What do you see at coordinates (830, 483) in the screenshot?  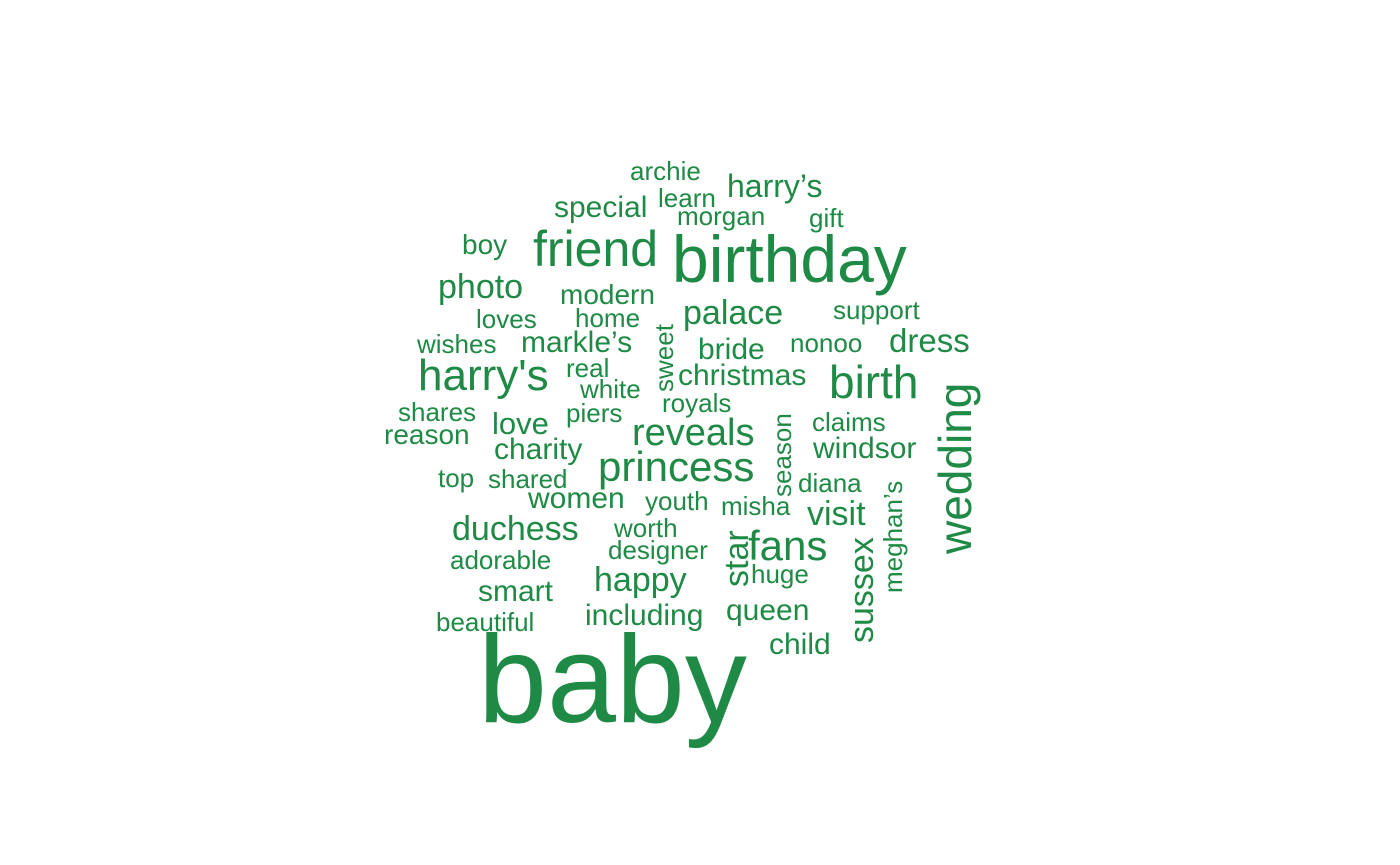 I see `word-diana: diana` at bounding box center [830, 483].